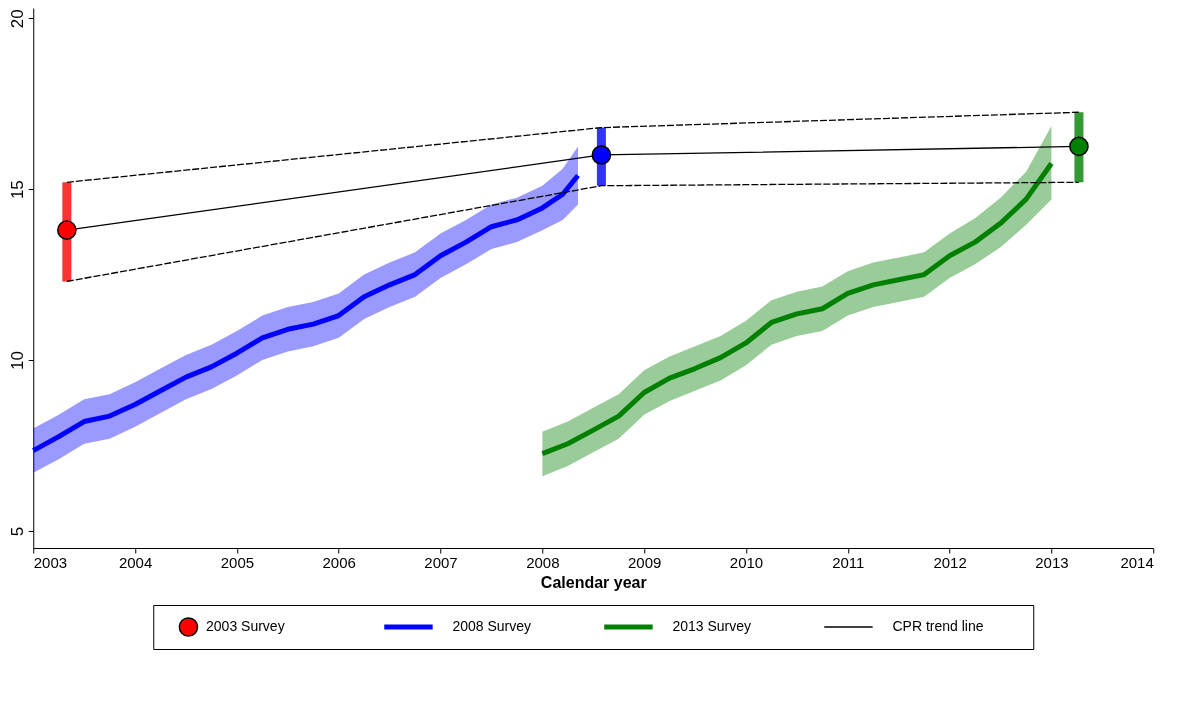  What do you see at coordinates (644, 562) in the screenshot?
I see `x-tick-label: 2009` at bounding box center [644, 562].